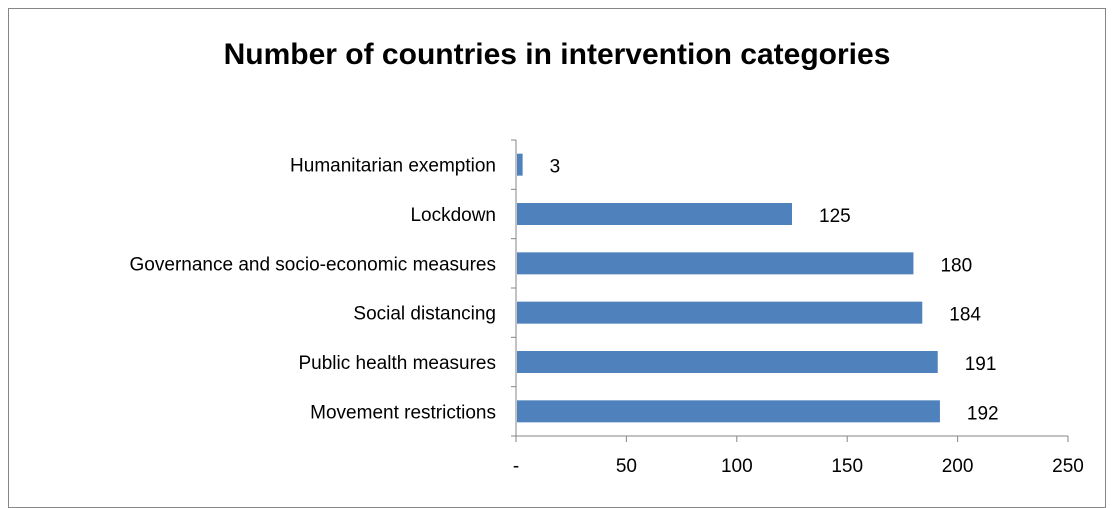  I want to click on data-label: 180, so click(956, 265).